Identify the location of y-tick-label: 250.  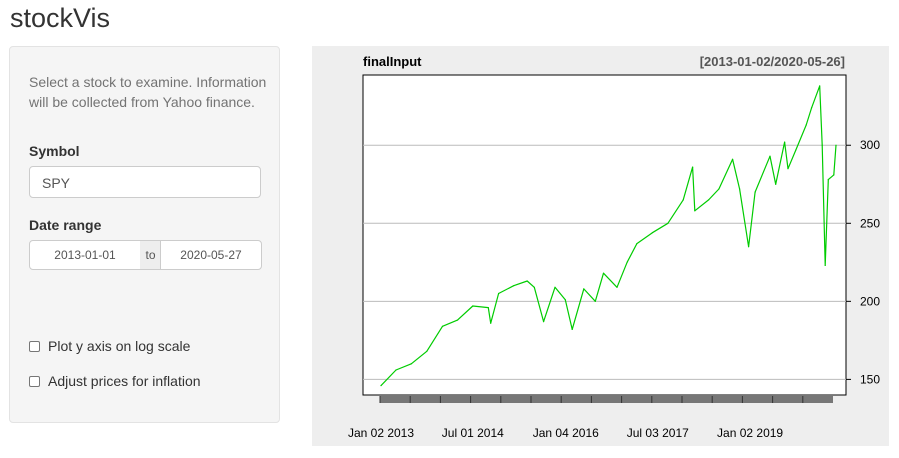
(870, 223).